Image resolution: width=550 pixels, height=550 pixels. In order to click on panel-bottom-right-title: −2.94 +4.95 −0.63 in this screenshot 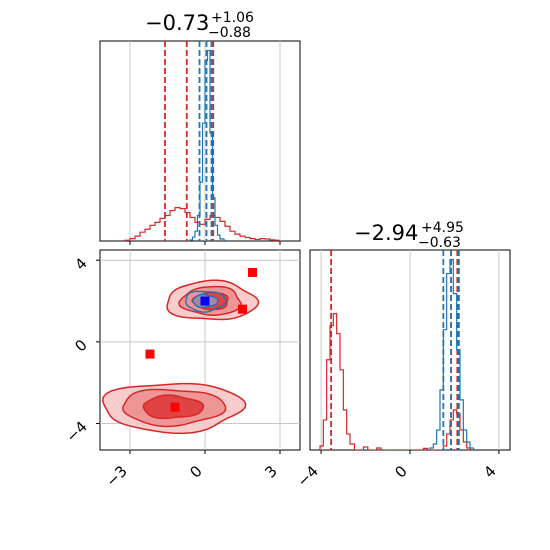, I will do `click(409, 235)`.